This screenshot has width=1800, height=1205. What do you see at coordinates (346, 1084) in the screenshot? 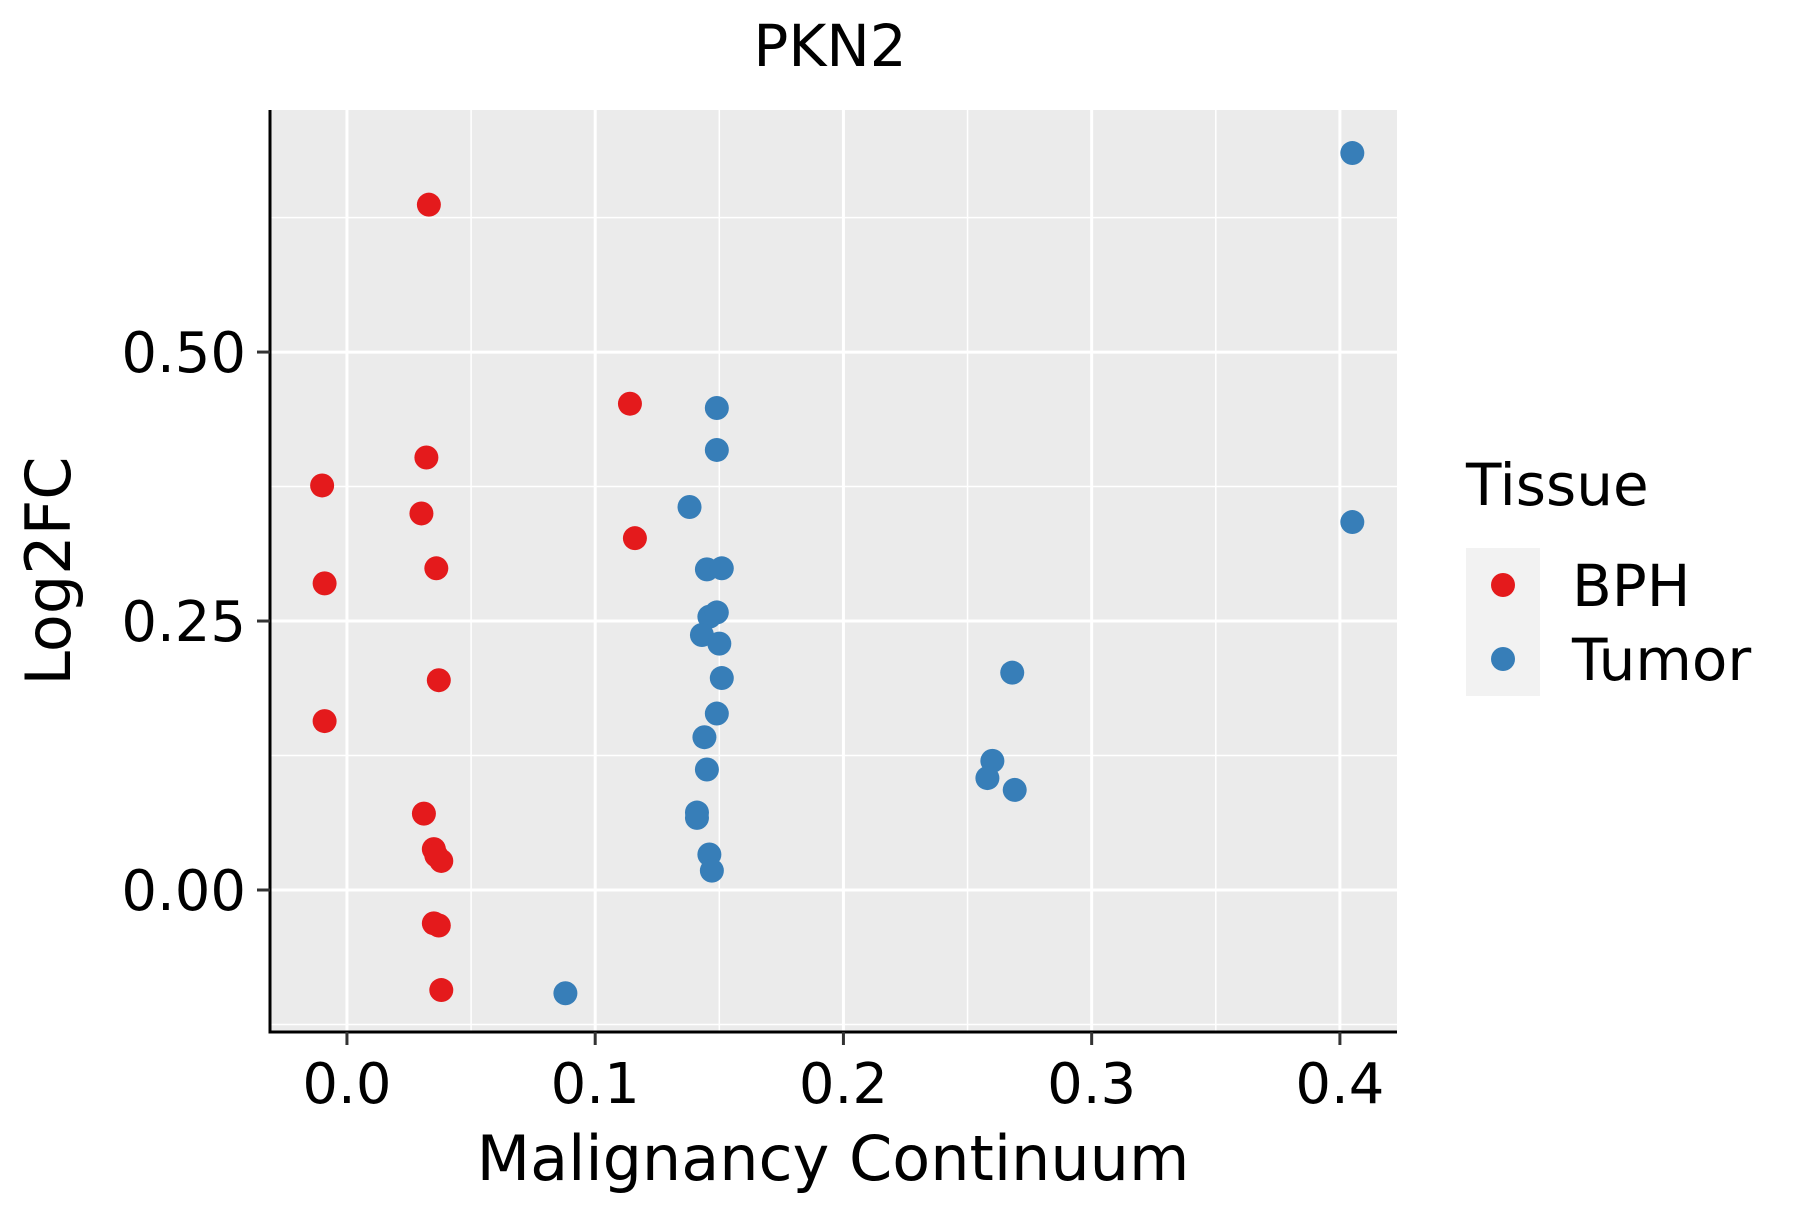
I see `x-tick-label: 0.0` at bounding box center [346, 1084].